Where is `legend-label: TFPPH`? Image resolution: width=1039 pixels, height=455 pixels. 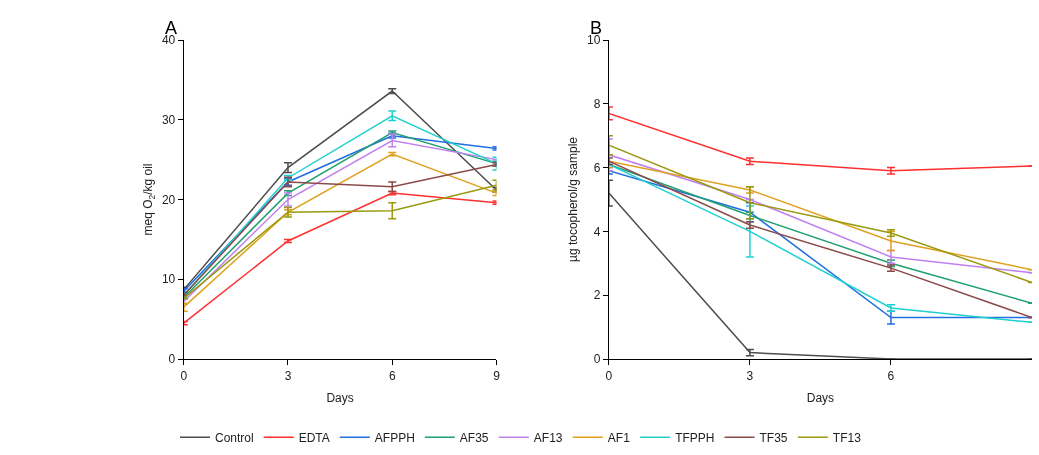
legend-label: TFPPH is located at coordinates (695, 437).